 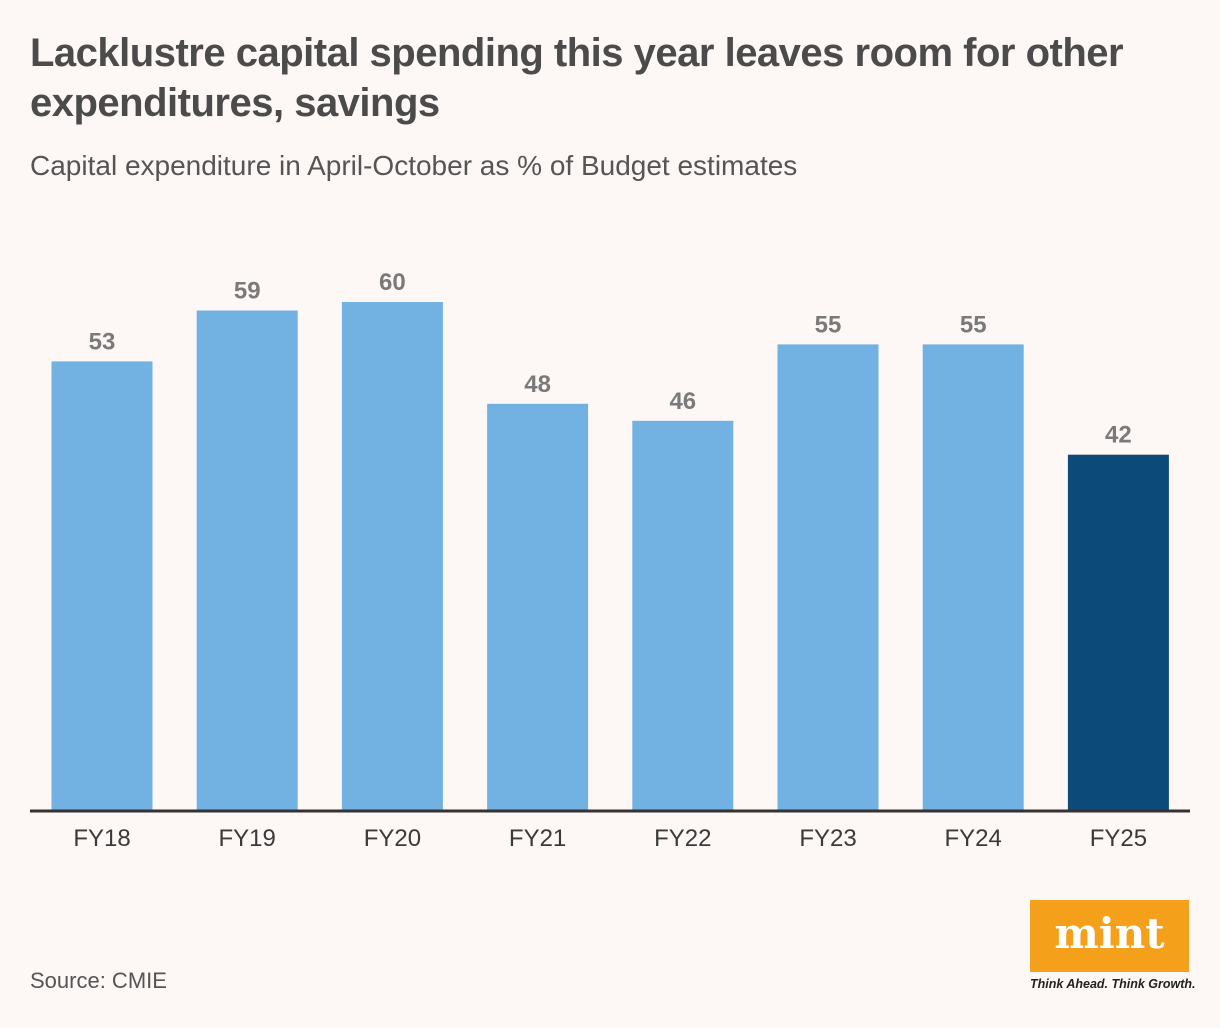 What do you see at coordinates (828, 577) in the screenshot?
I see `bar-fy23` at bounding box center [828, 577].